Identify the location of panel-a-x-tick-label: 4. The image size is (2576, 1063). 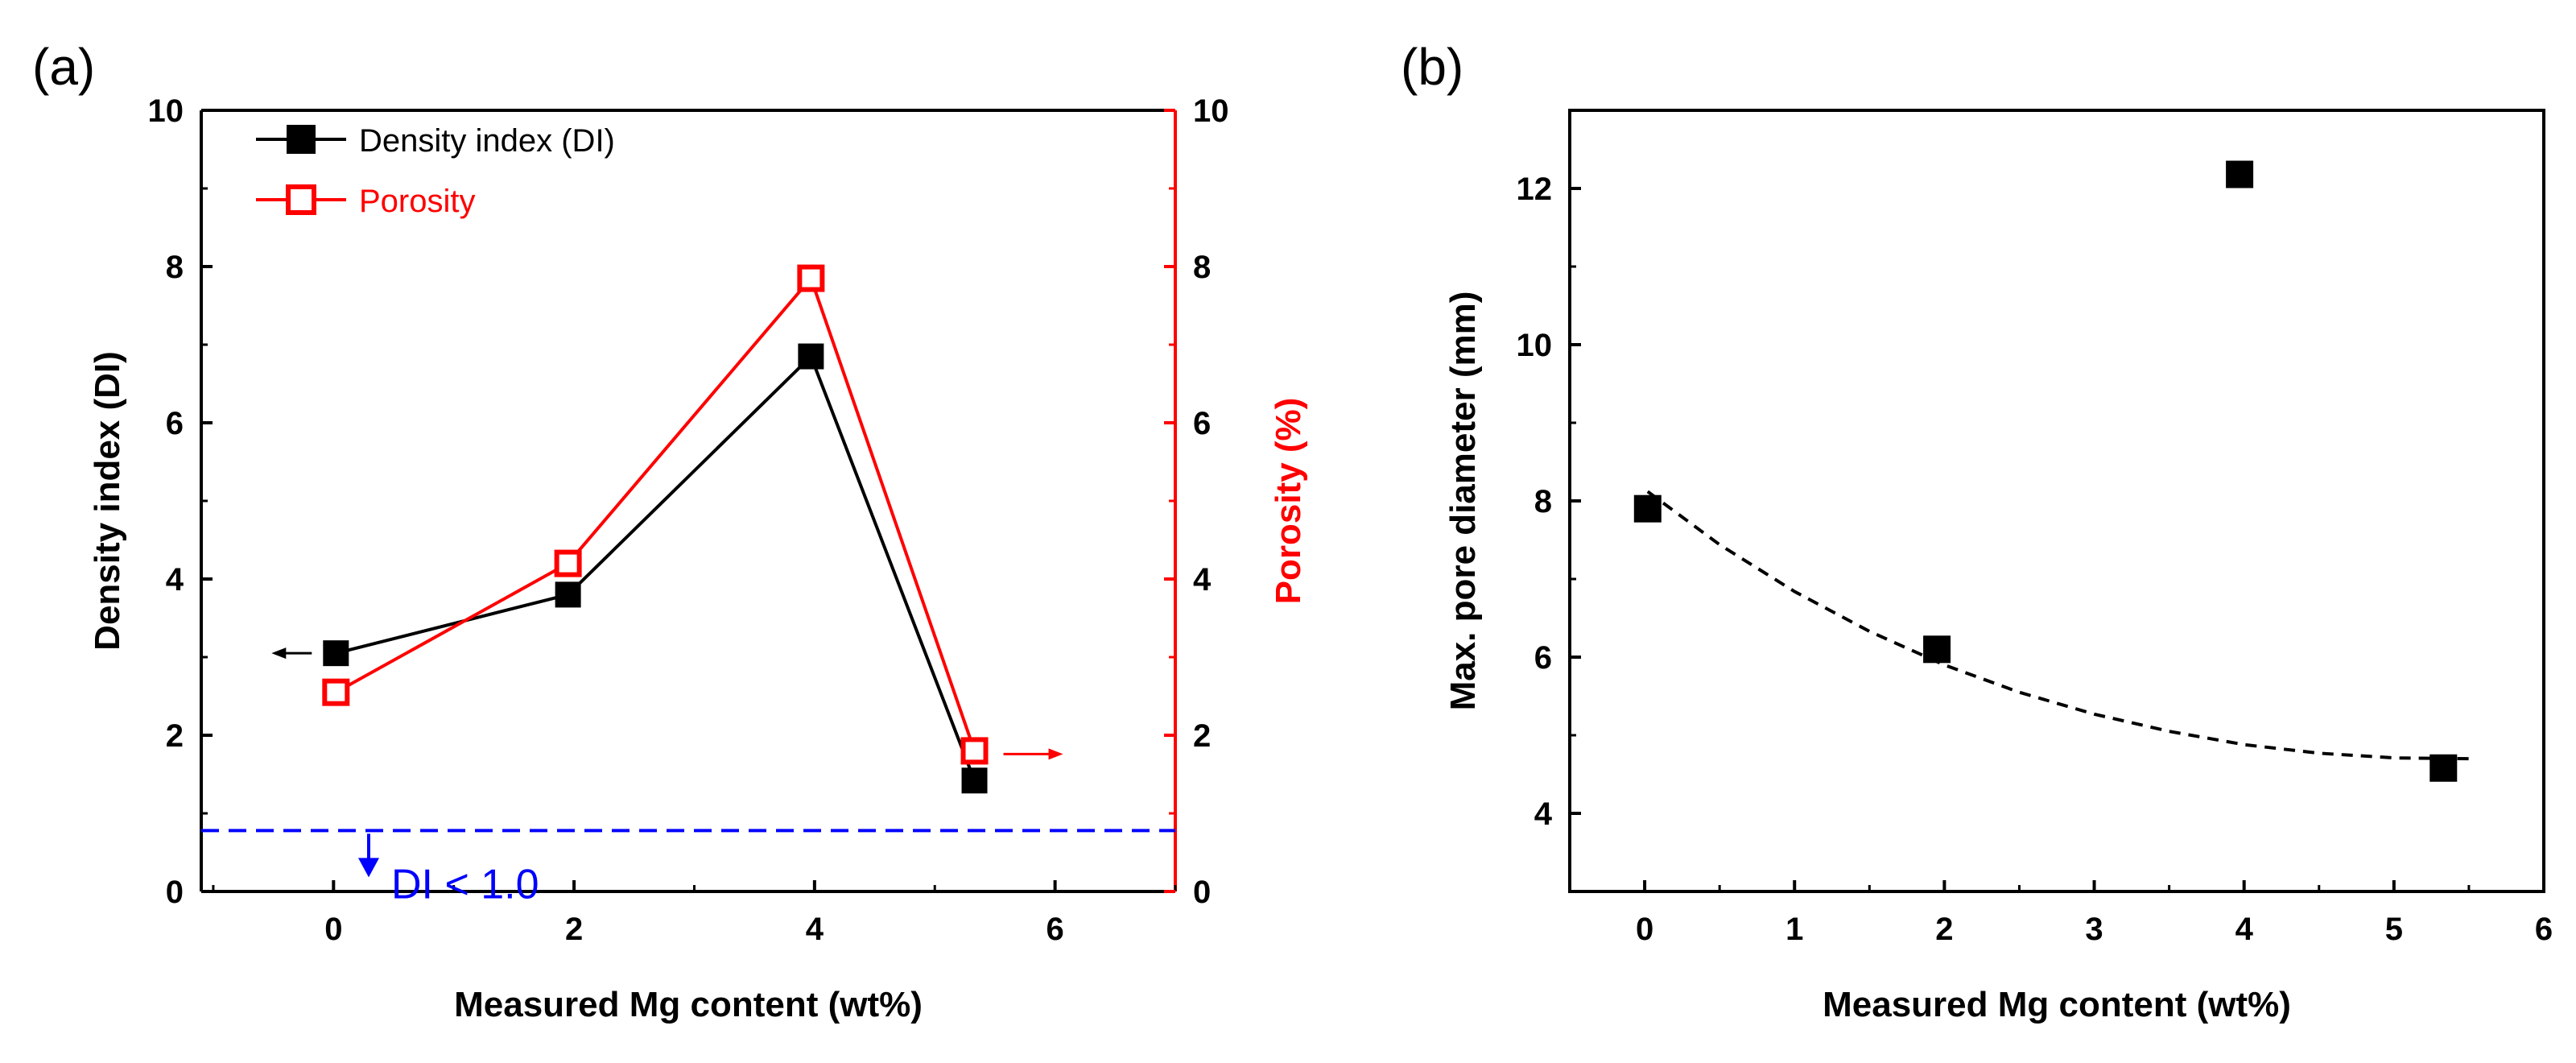
(815, 929).